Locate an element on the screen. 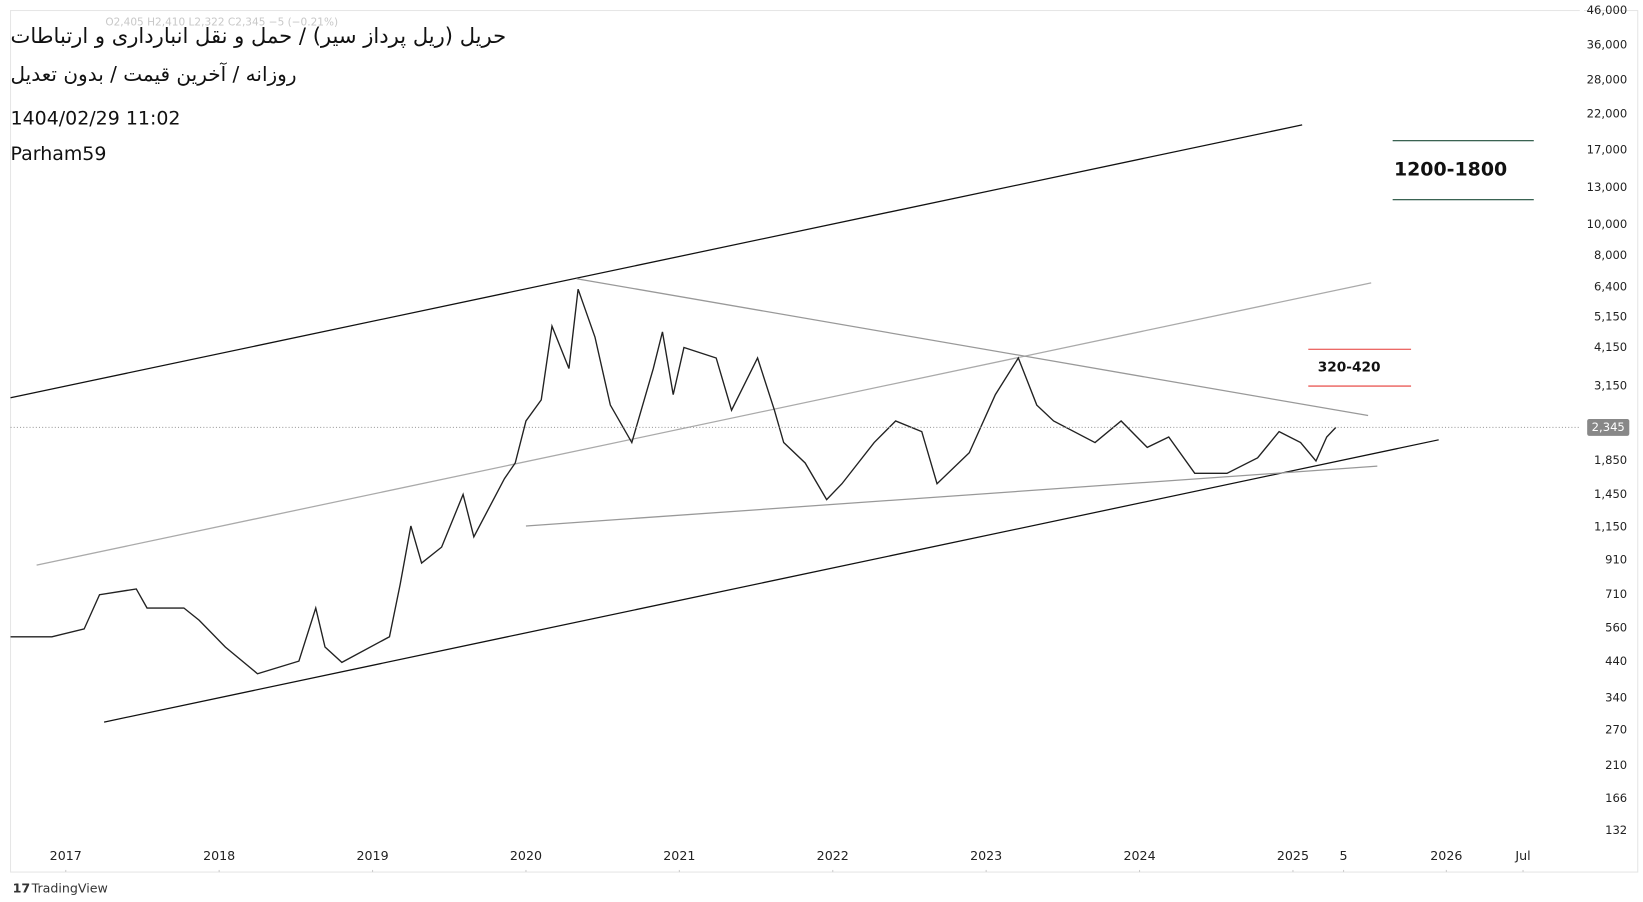 The width and height of the screenshot is (1643, 902). y-tick-label: 710 is located at coordinates (1616, 594).